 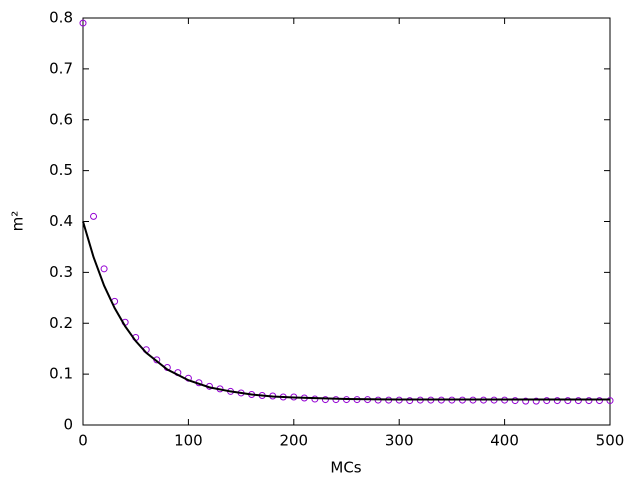 What do you see at coordinates (61, 170) in the screenshot?
I see `y-tick-label: 0.5` at bounding box center [61, 170].